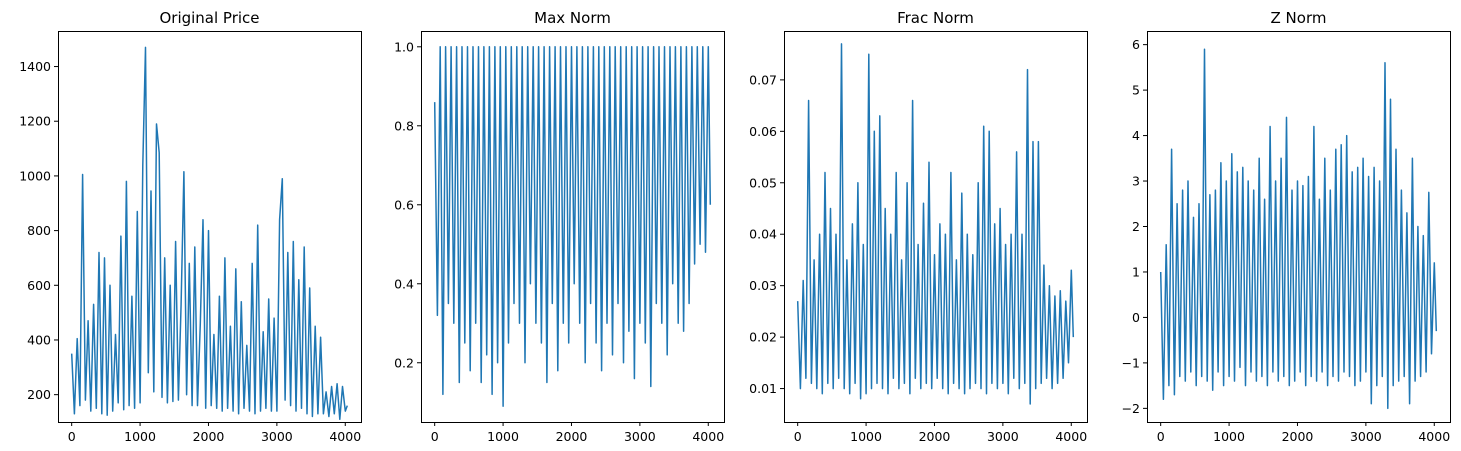 This screenshot has height=451, width=1461. Describe the element at coordinates (1136, 44) in the screenshot. I see `y-tick-label: 6` at that location.